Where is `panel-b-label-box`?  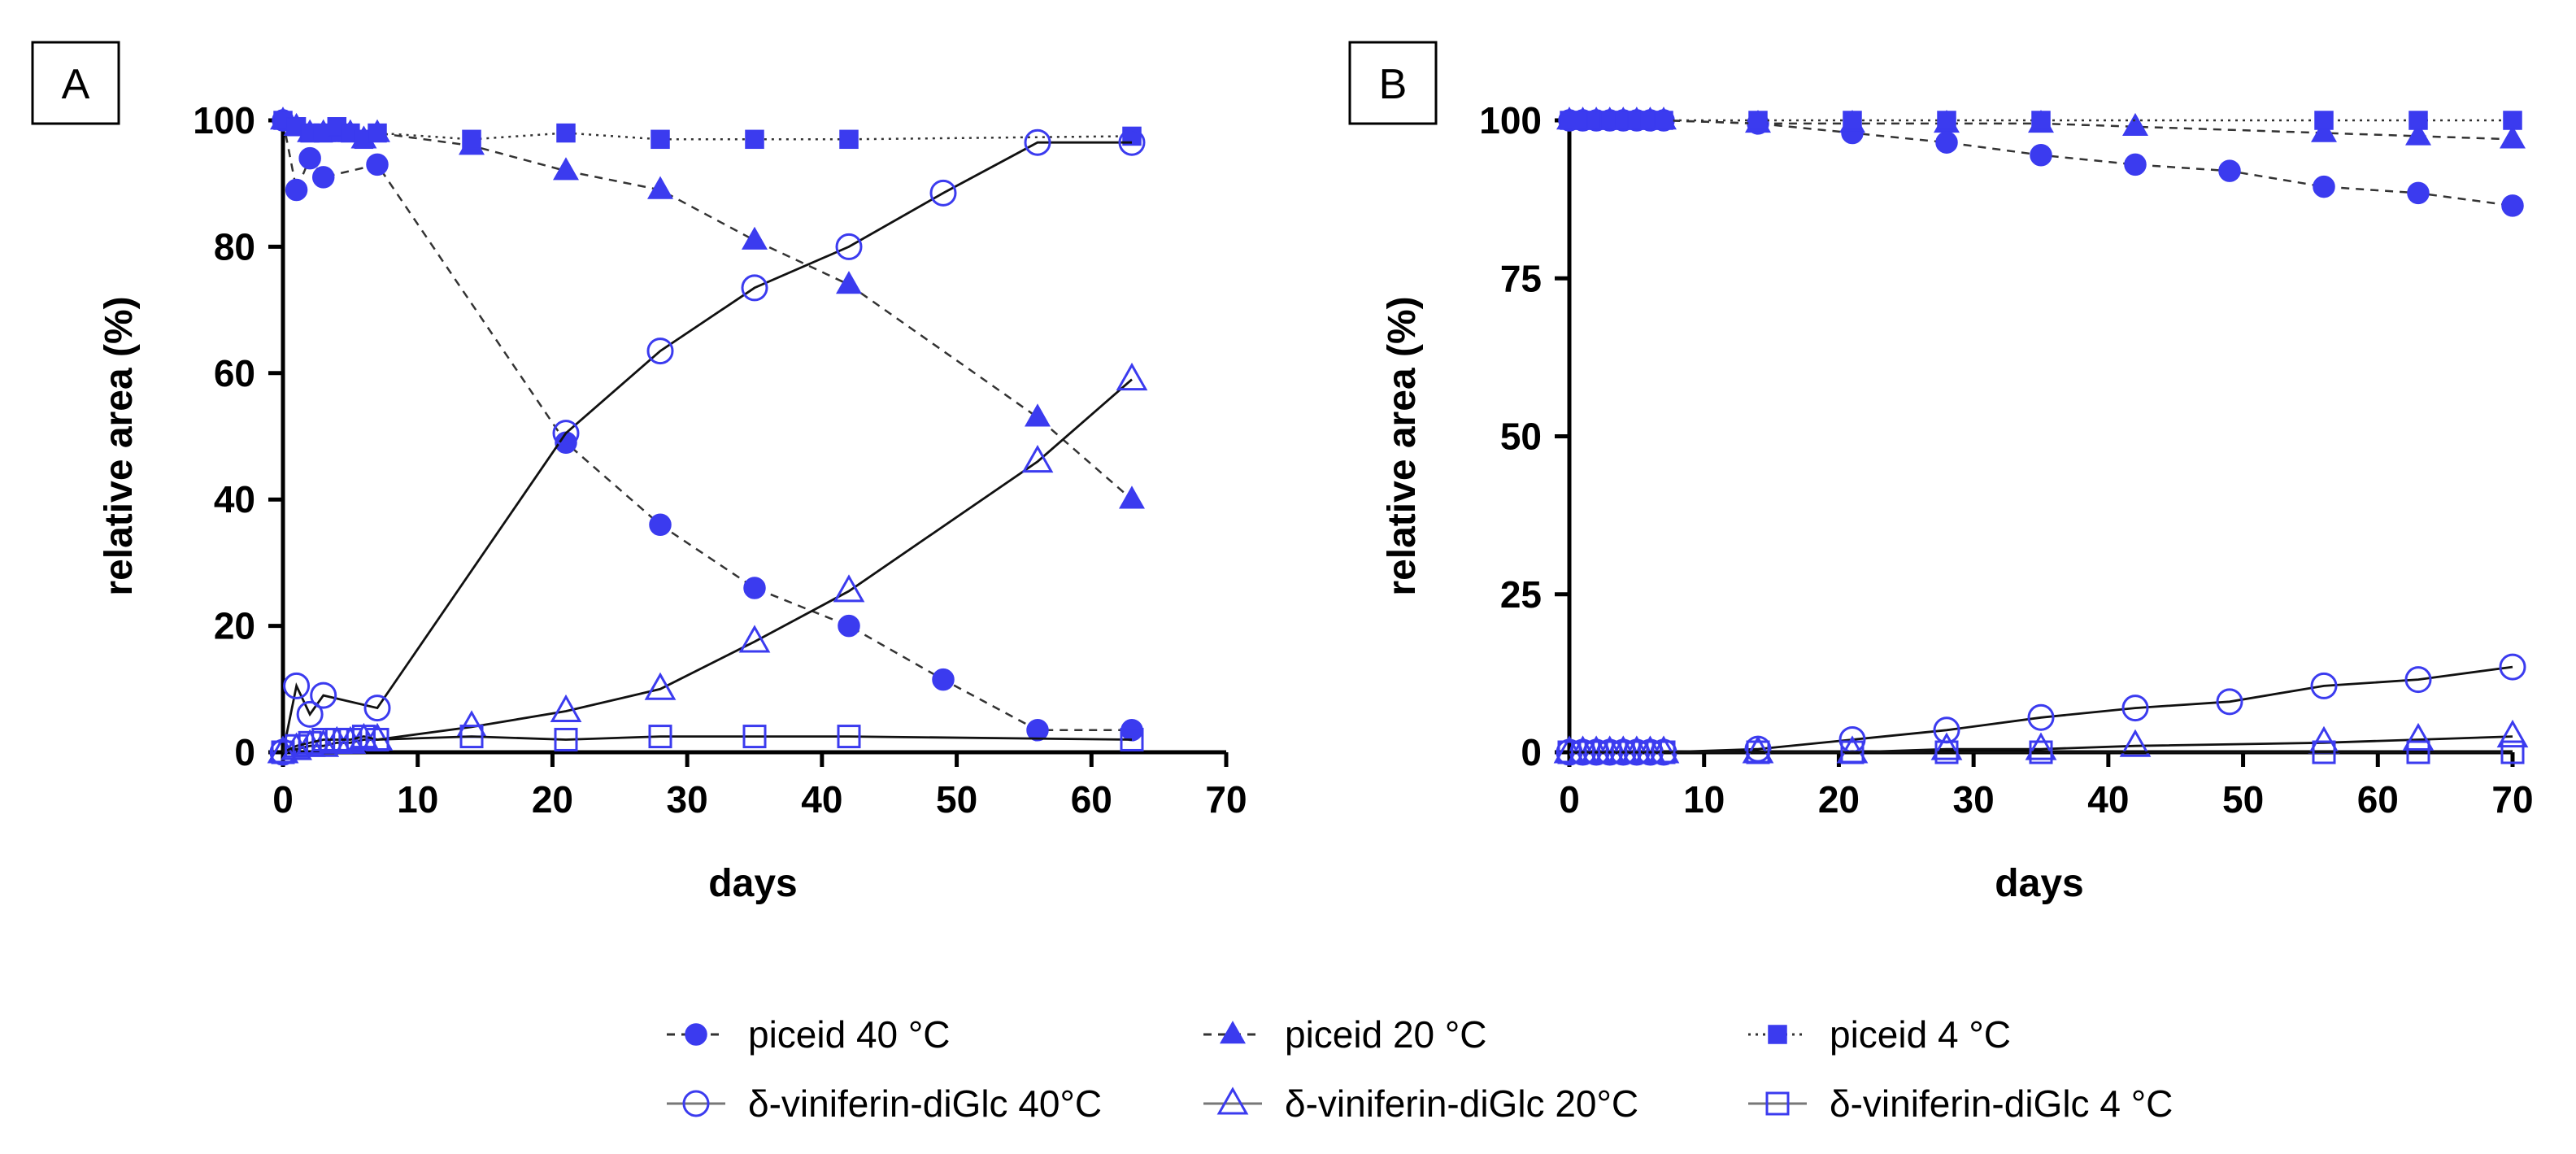
panel-b-label-box is located at coordinates (1393, 83).